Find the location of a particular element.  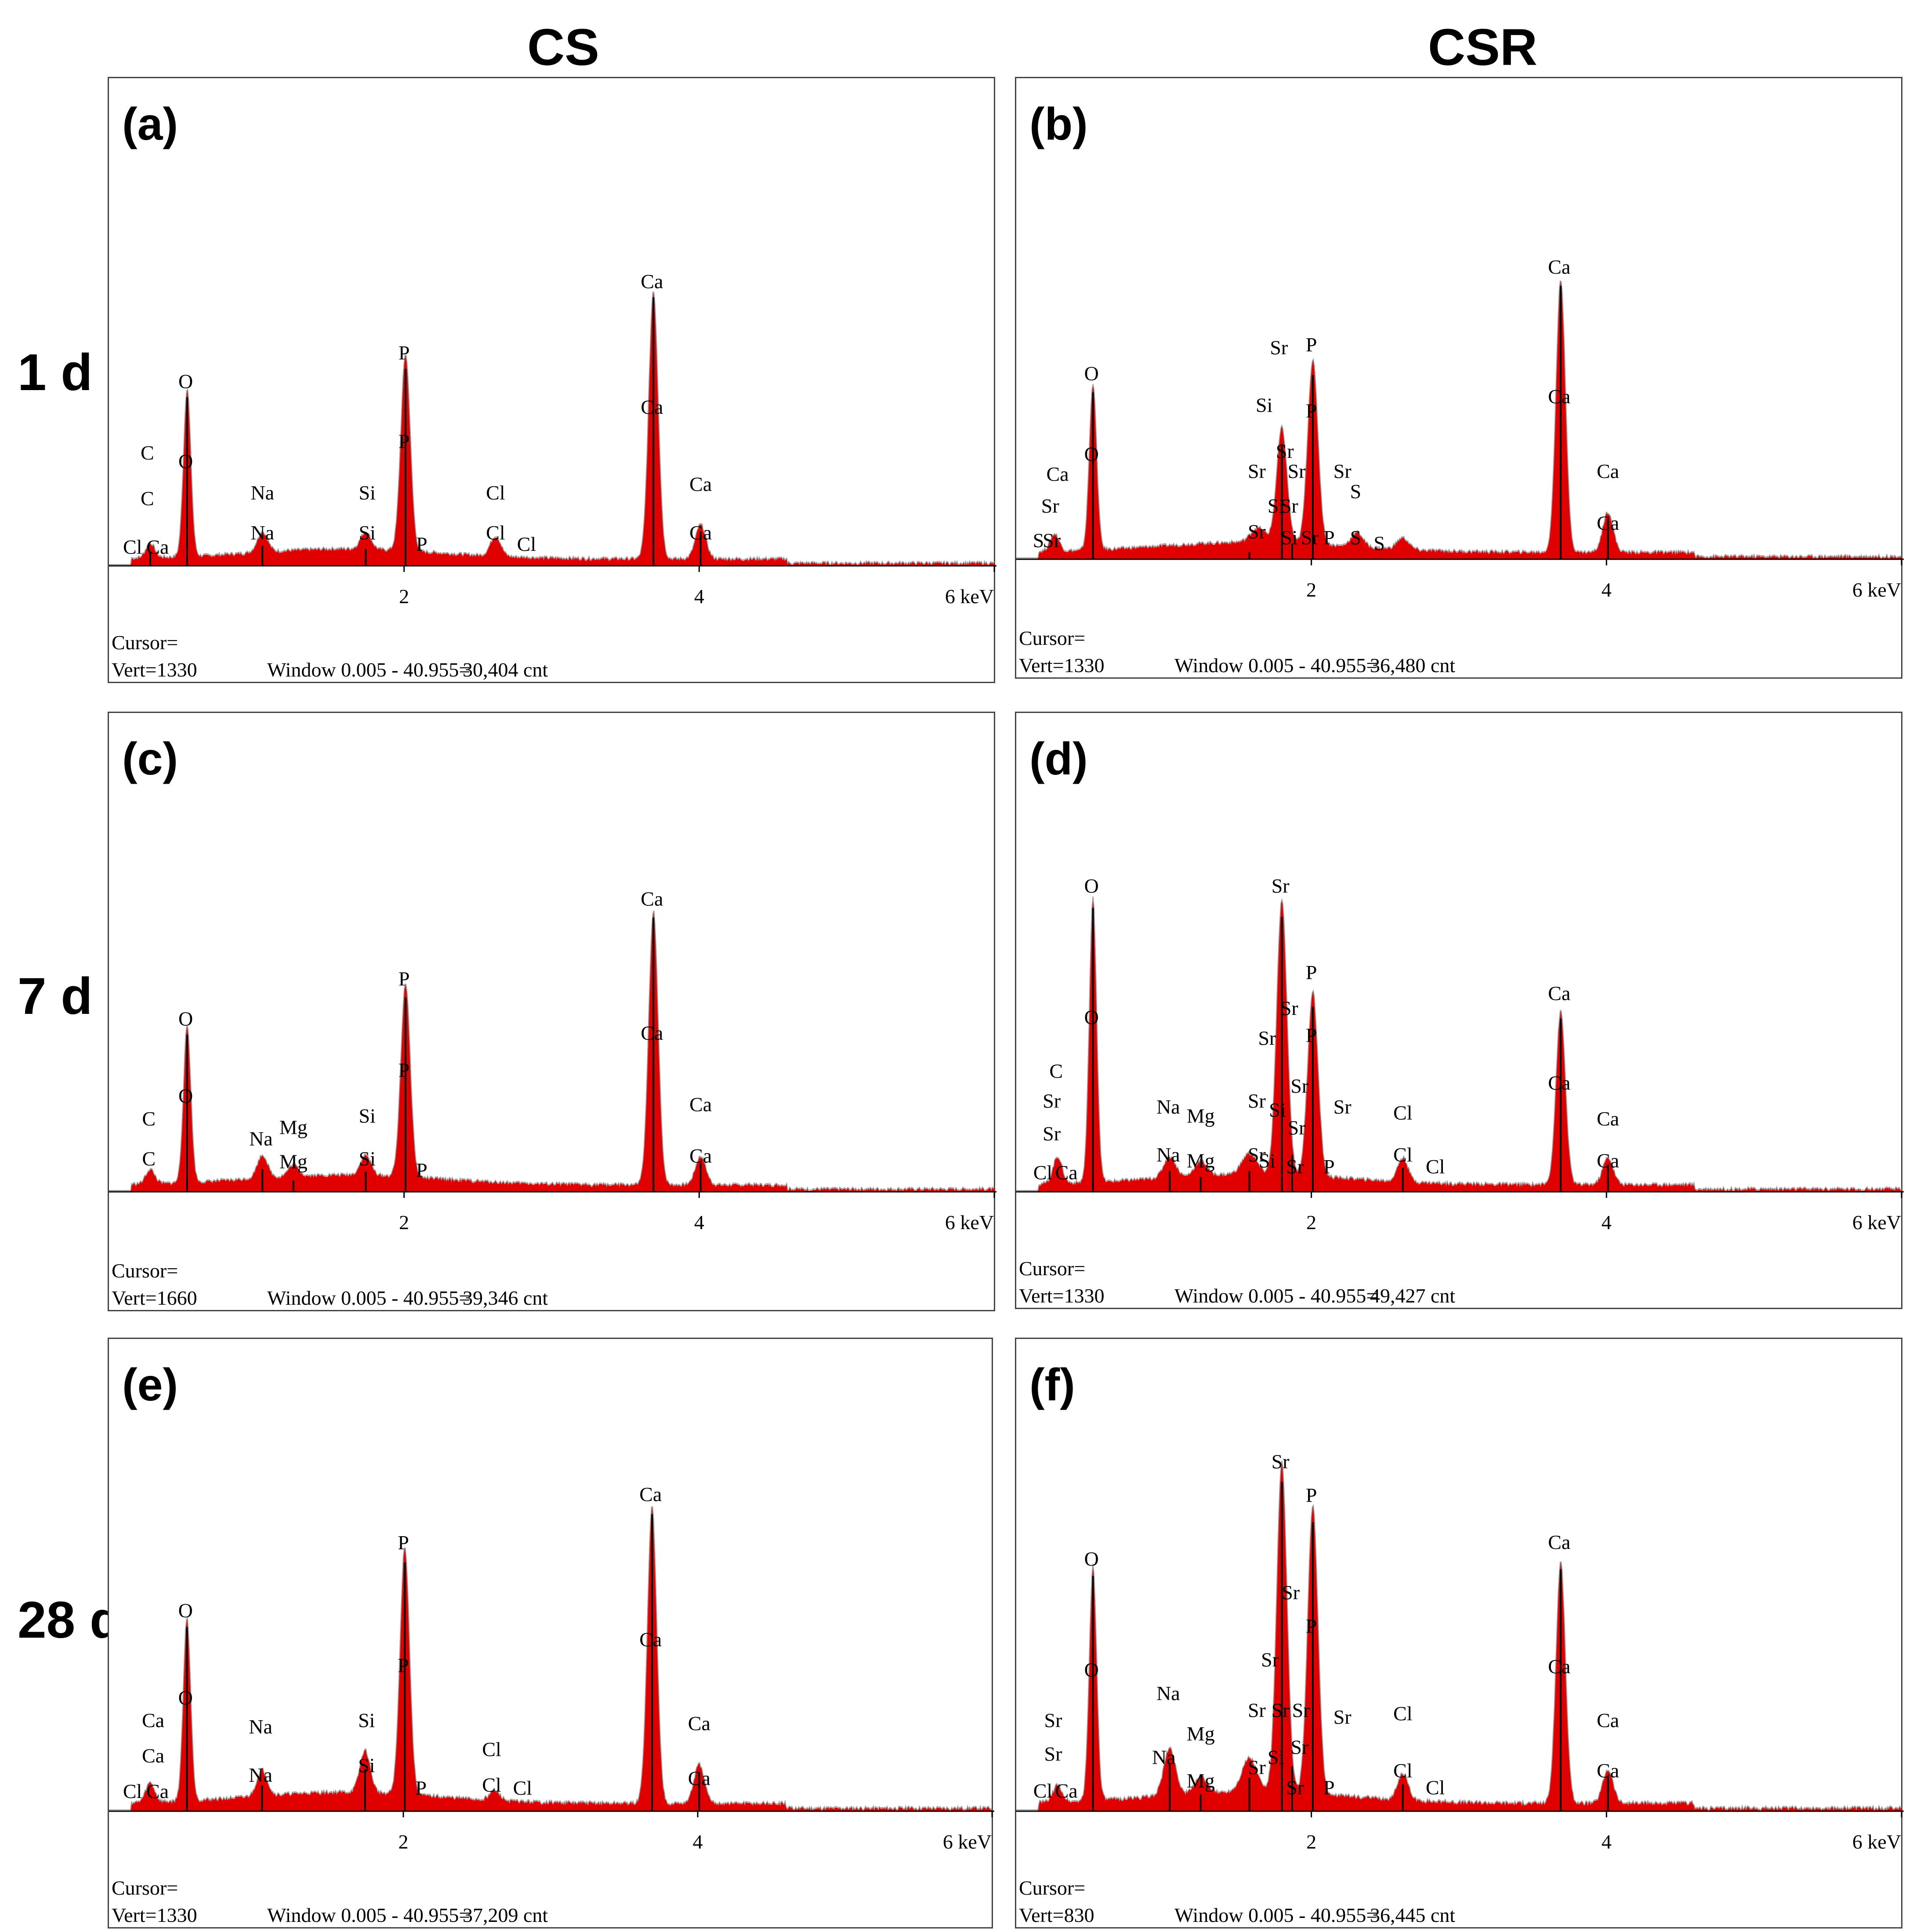

panel-label: (a) is located at coordinates (150, 124).